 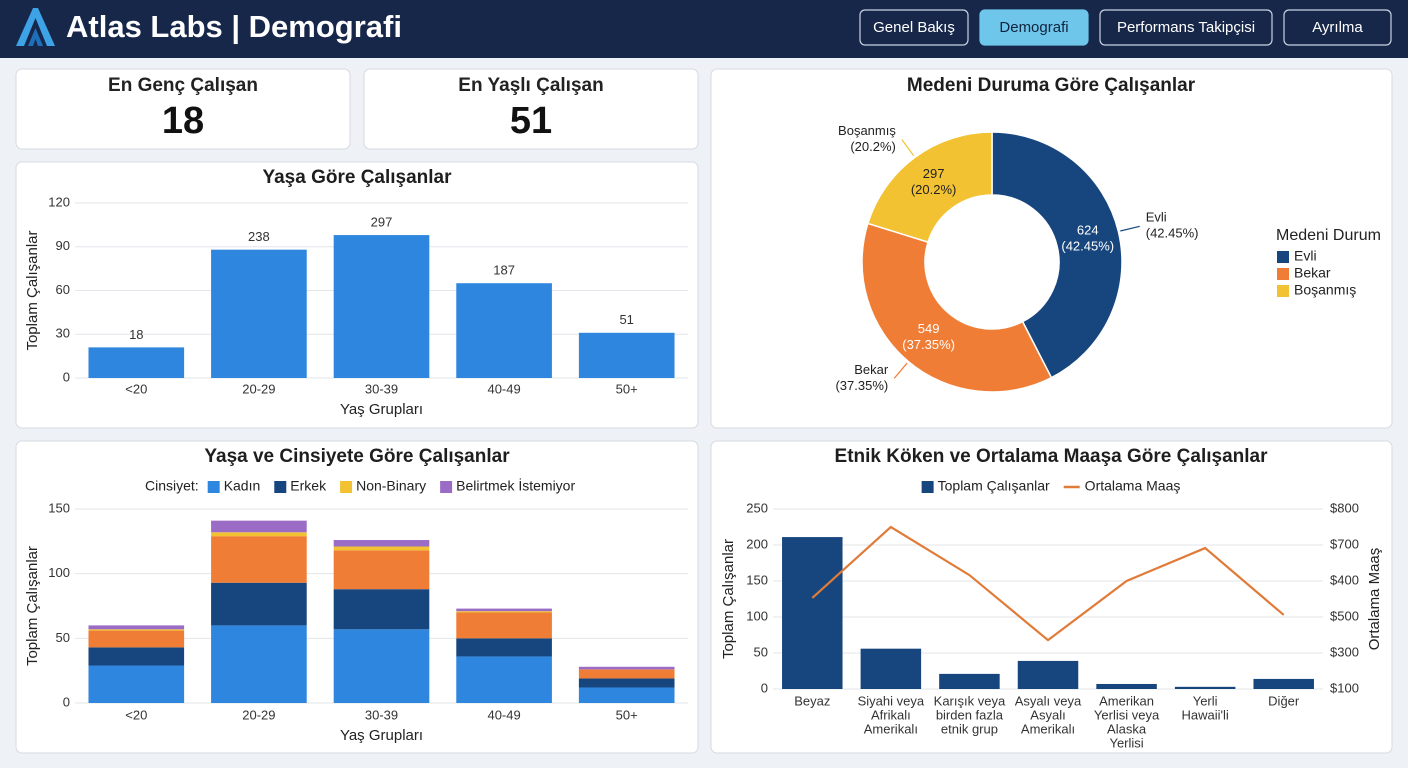 What do you see at coordinates (357, 456) in the screenshot?
I see `chart-title: Yaşa ve Cinsiyete Göre Çalışanlar` at bounding box center [357, 456].